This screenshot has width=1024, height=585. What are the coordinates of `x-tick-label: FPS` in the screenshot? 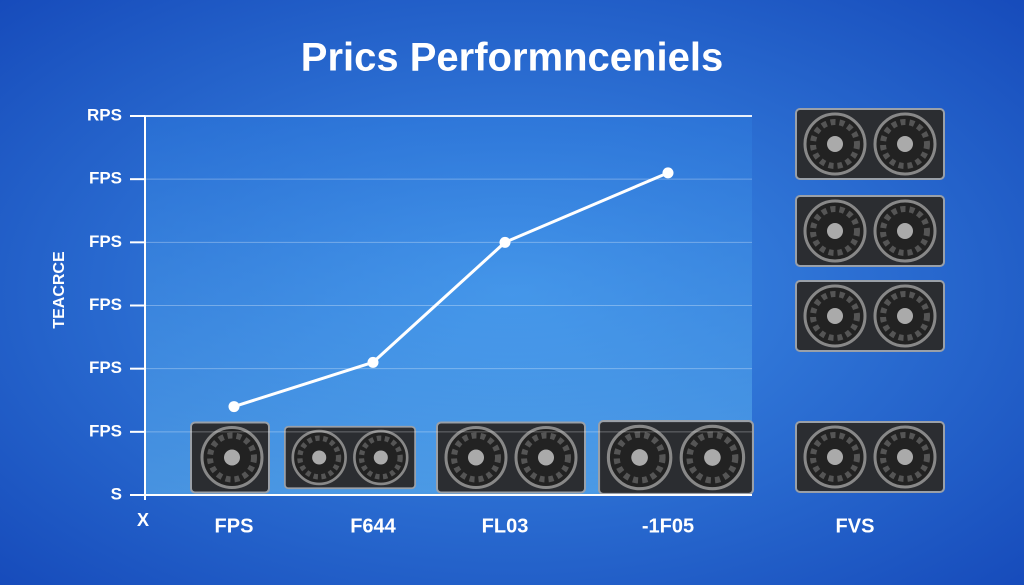 It's located at (234, 526).